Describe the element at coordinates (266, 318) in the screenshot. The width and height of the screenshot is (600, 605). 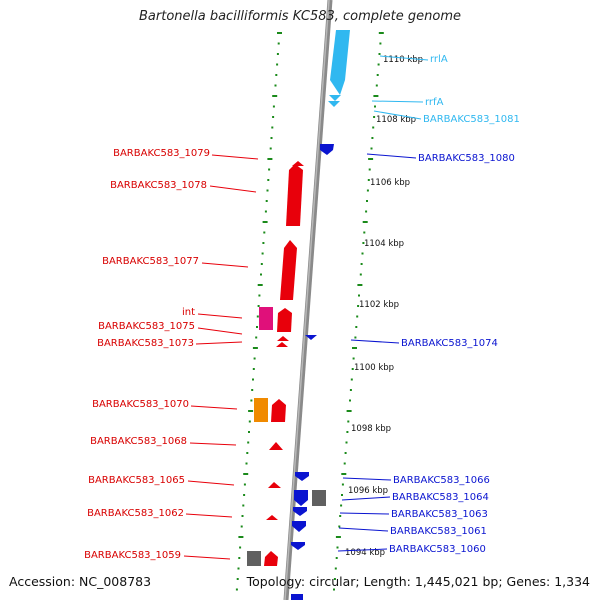
I see `gene-int` at that location.